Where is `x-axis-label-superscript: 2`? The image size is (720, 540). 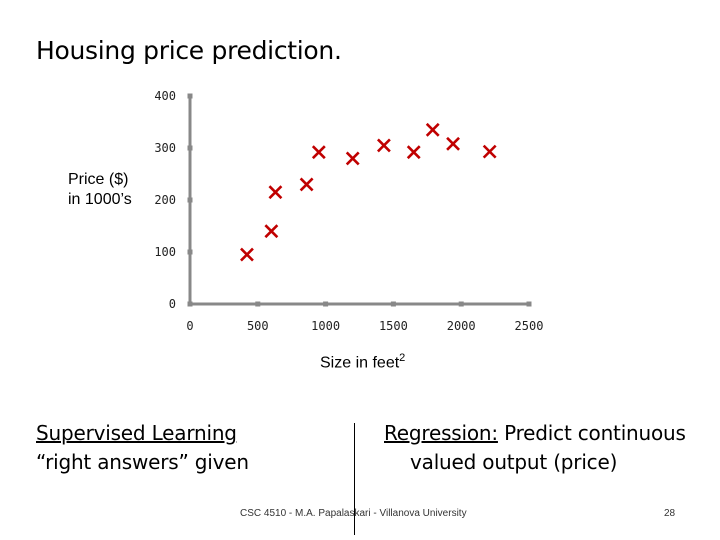 x-axis-label-superscript: 2 is located at coordinates (402, 358).